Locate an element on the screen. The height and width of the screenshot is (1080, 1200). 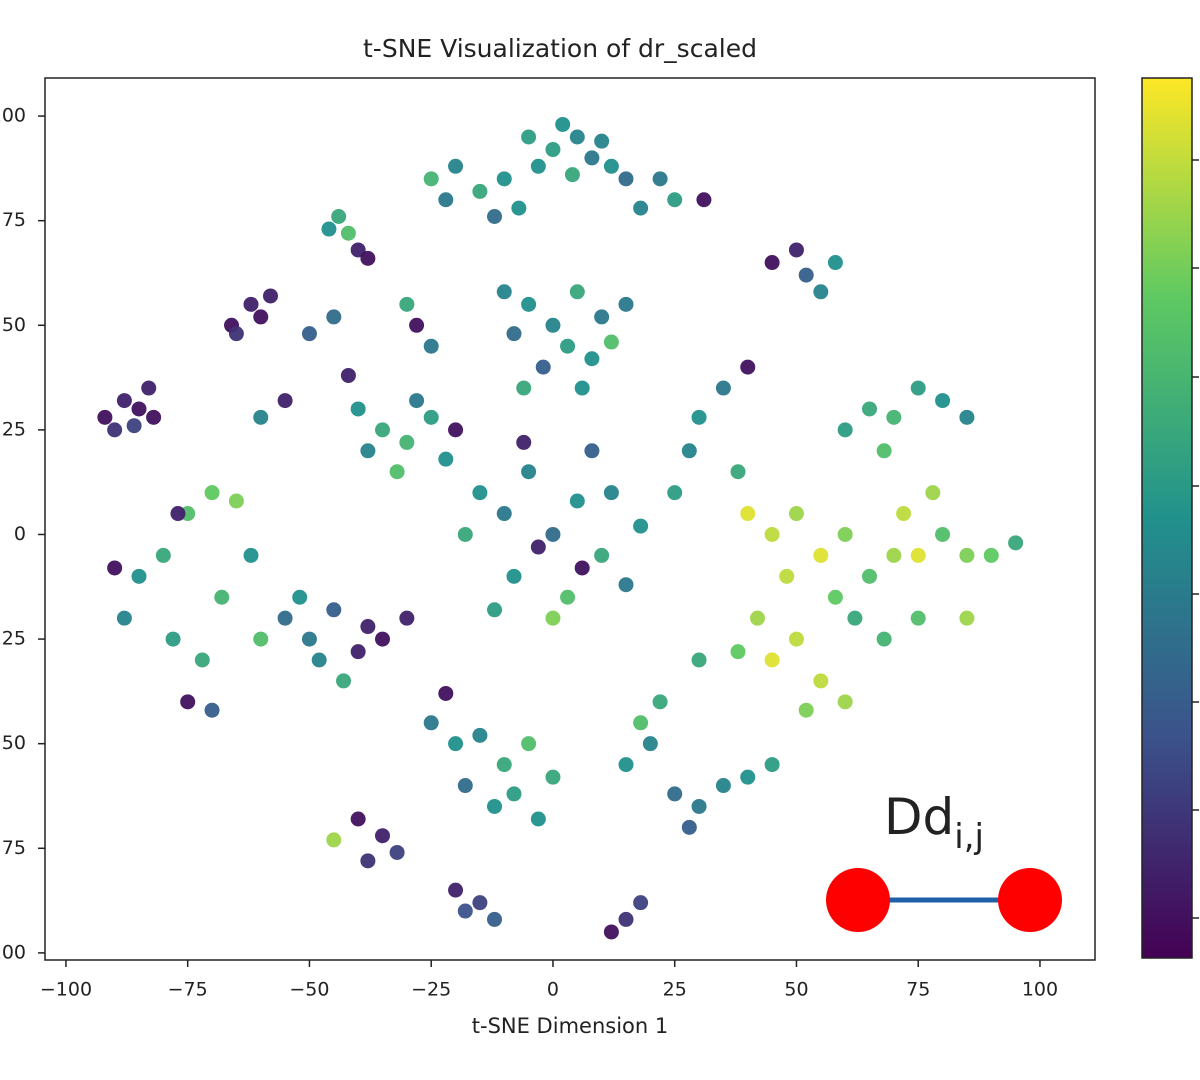
x-tick-label: −25 is located at coordinates (431, 990).